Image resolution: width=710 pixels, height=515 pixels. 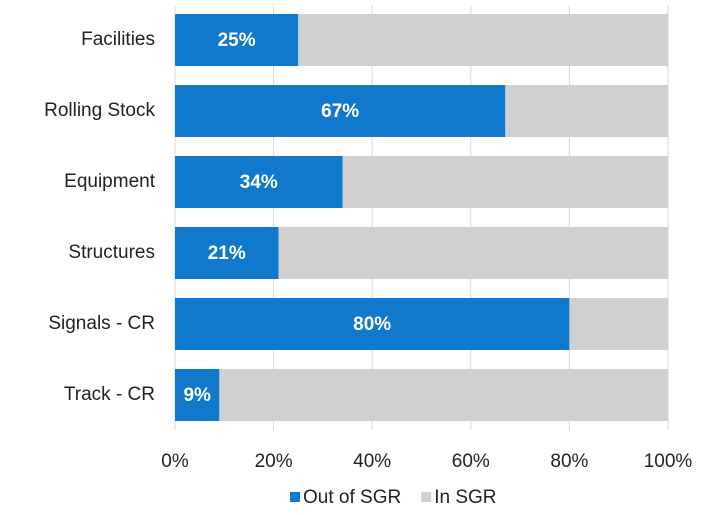 I want to click on data-label: 34%, so click(x=259, y=182).